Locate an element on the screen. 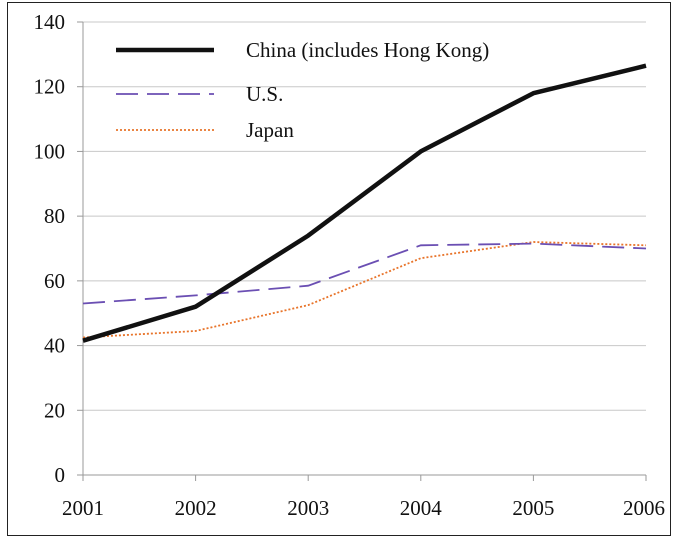 This screenshot has height=539, width=676. y-tick-label-120: 120 is located at coordinates (50, 87).